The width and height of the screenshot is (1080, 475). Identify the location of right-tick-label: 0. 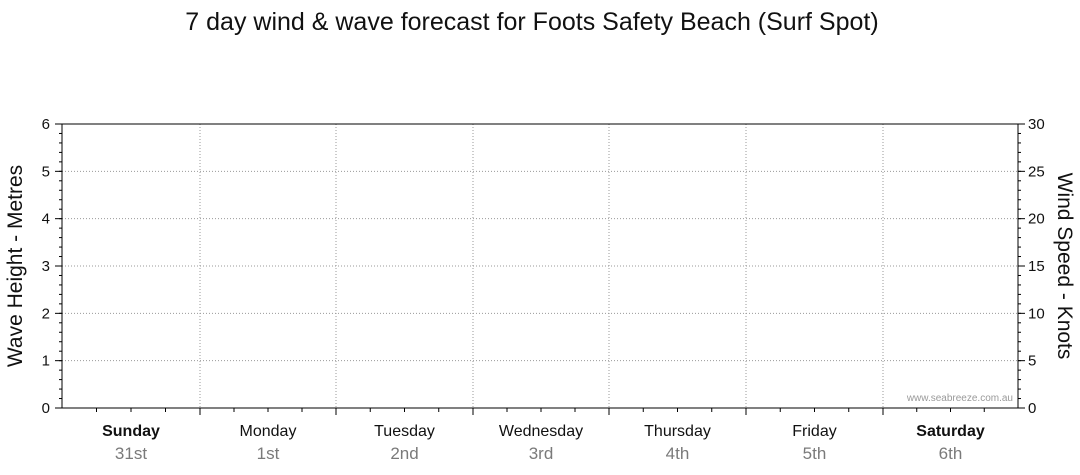
(1032, 408).